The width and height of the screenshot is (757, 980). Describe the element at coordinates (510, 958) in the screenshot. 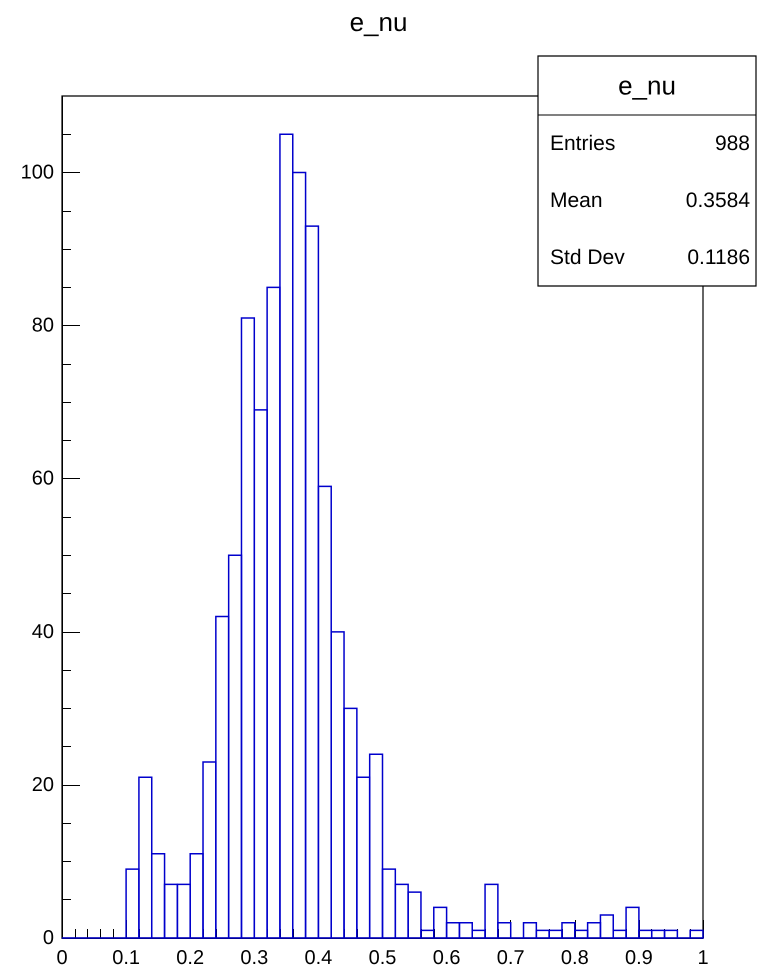

I see `x-tick-label: 0.7` at that location.